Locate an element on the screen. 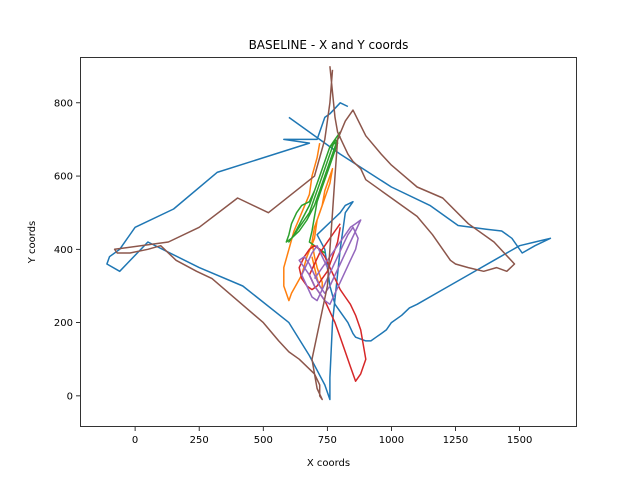 The image size is (640, 480). y-tick-label: 800 is located at coordinates (63, 103).